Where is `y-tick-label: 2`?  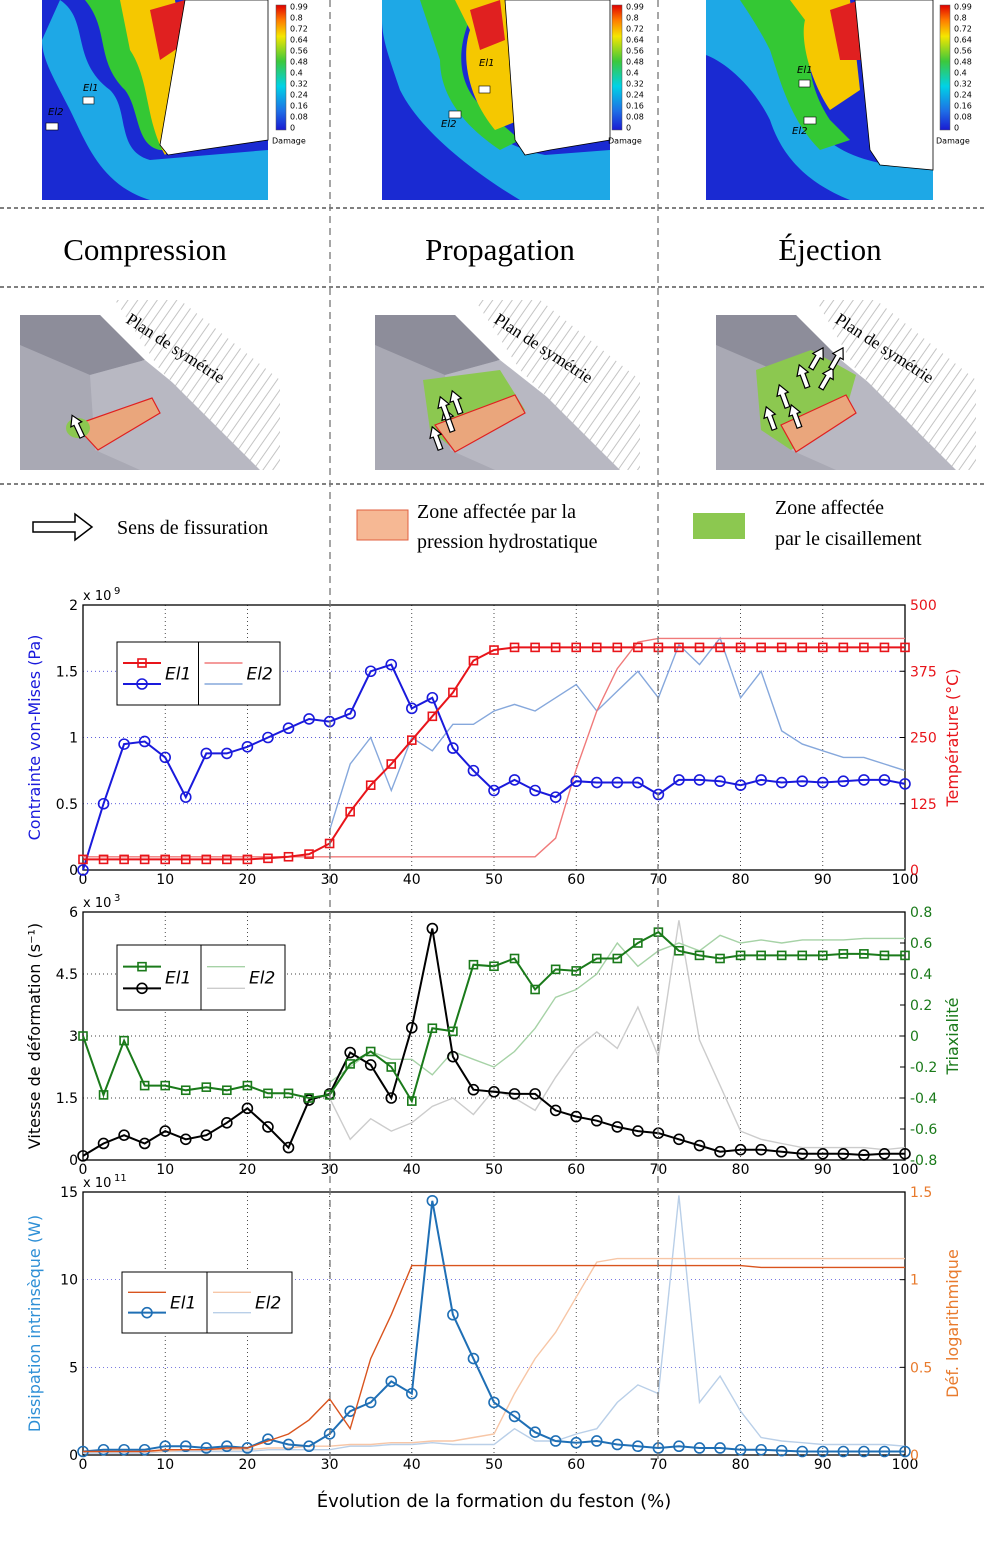
y-tick-label: 2 is located at coordinates (73, 606).